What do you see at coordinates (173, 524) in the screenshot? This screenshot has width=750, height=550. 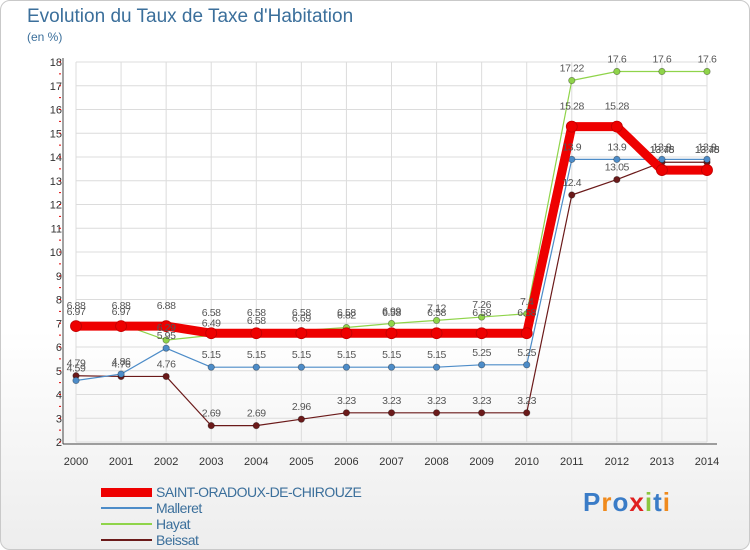 I see `legend-label: Hayat` at bounding box center [173, 524].